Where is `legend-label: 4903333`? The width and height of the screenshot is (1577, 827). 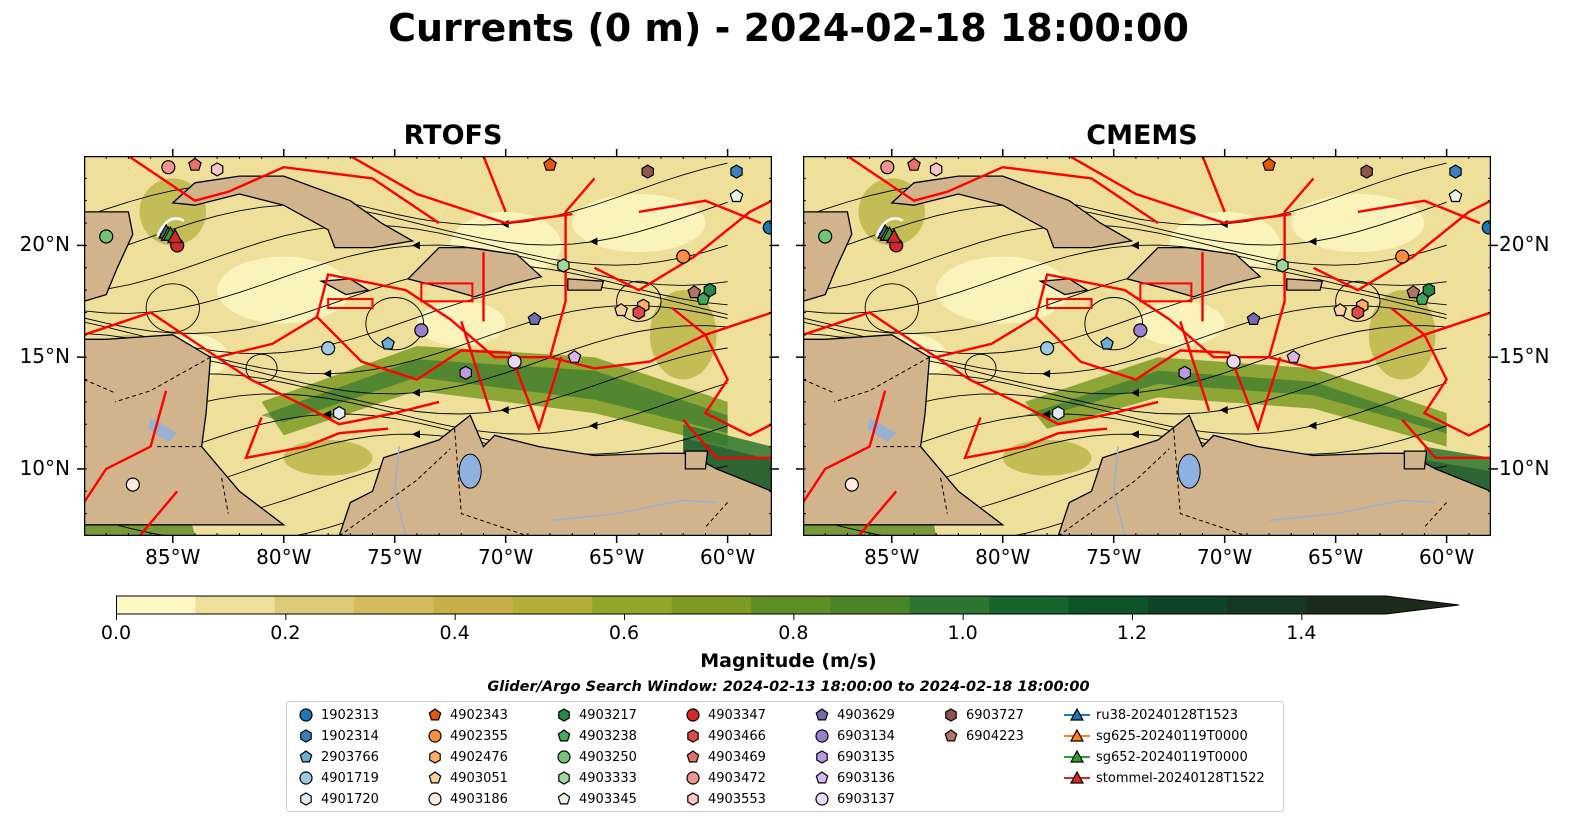
legend-label: 4903333 is located at coordinates (608, 778).